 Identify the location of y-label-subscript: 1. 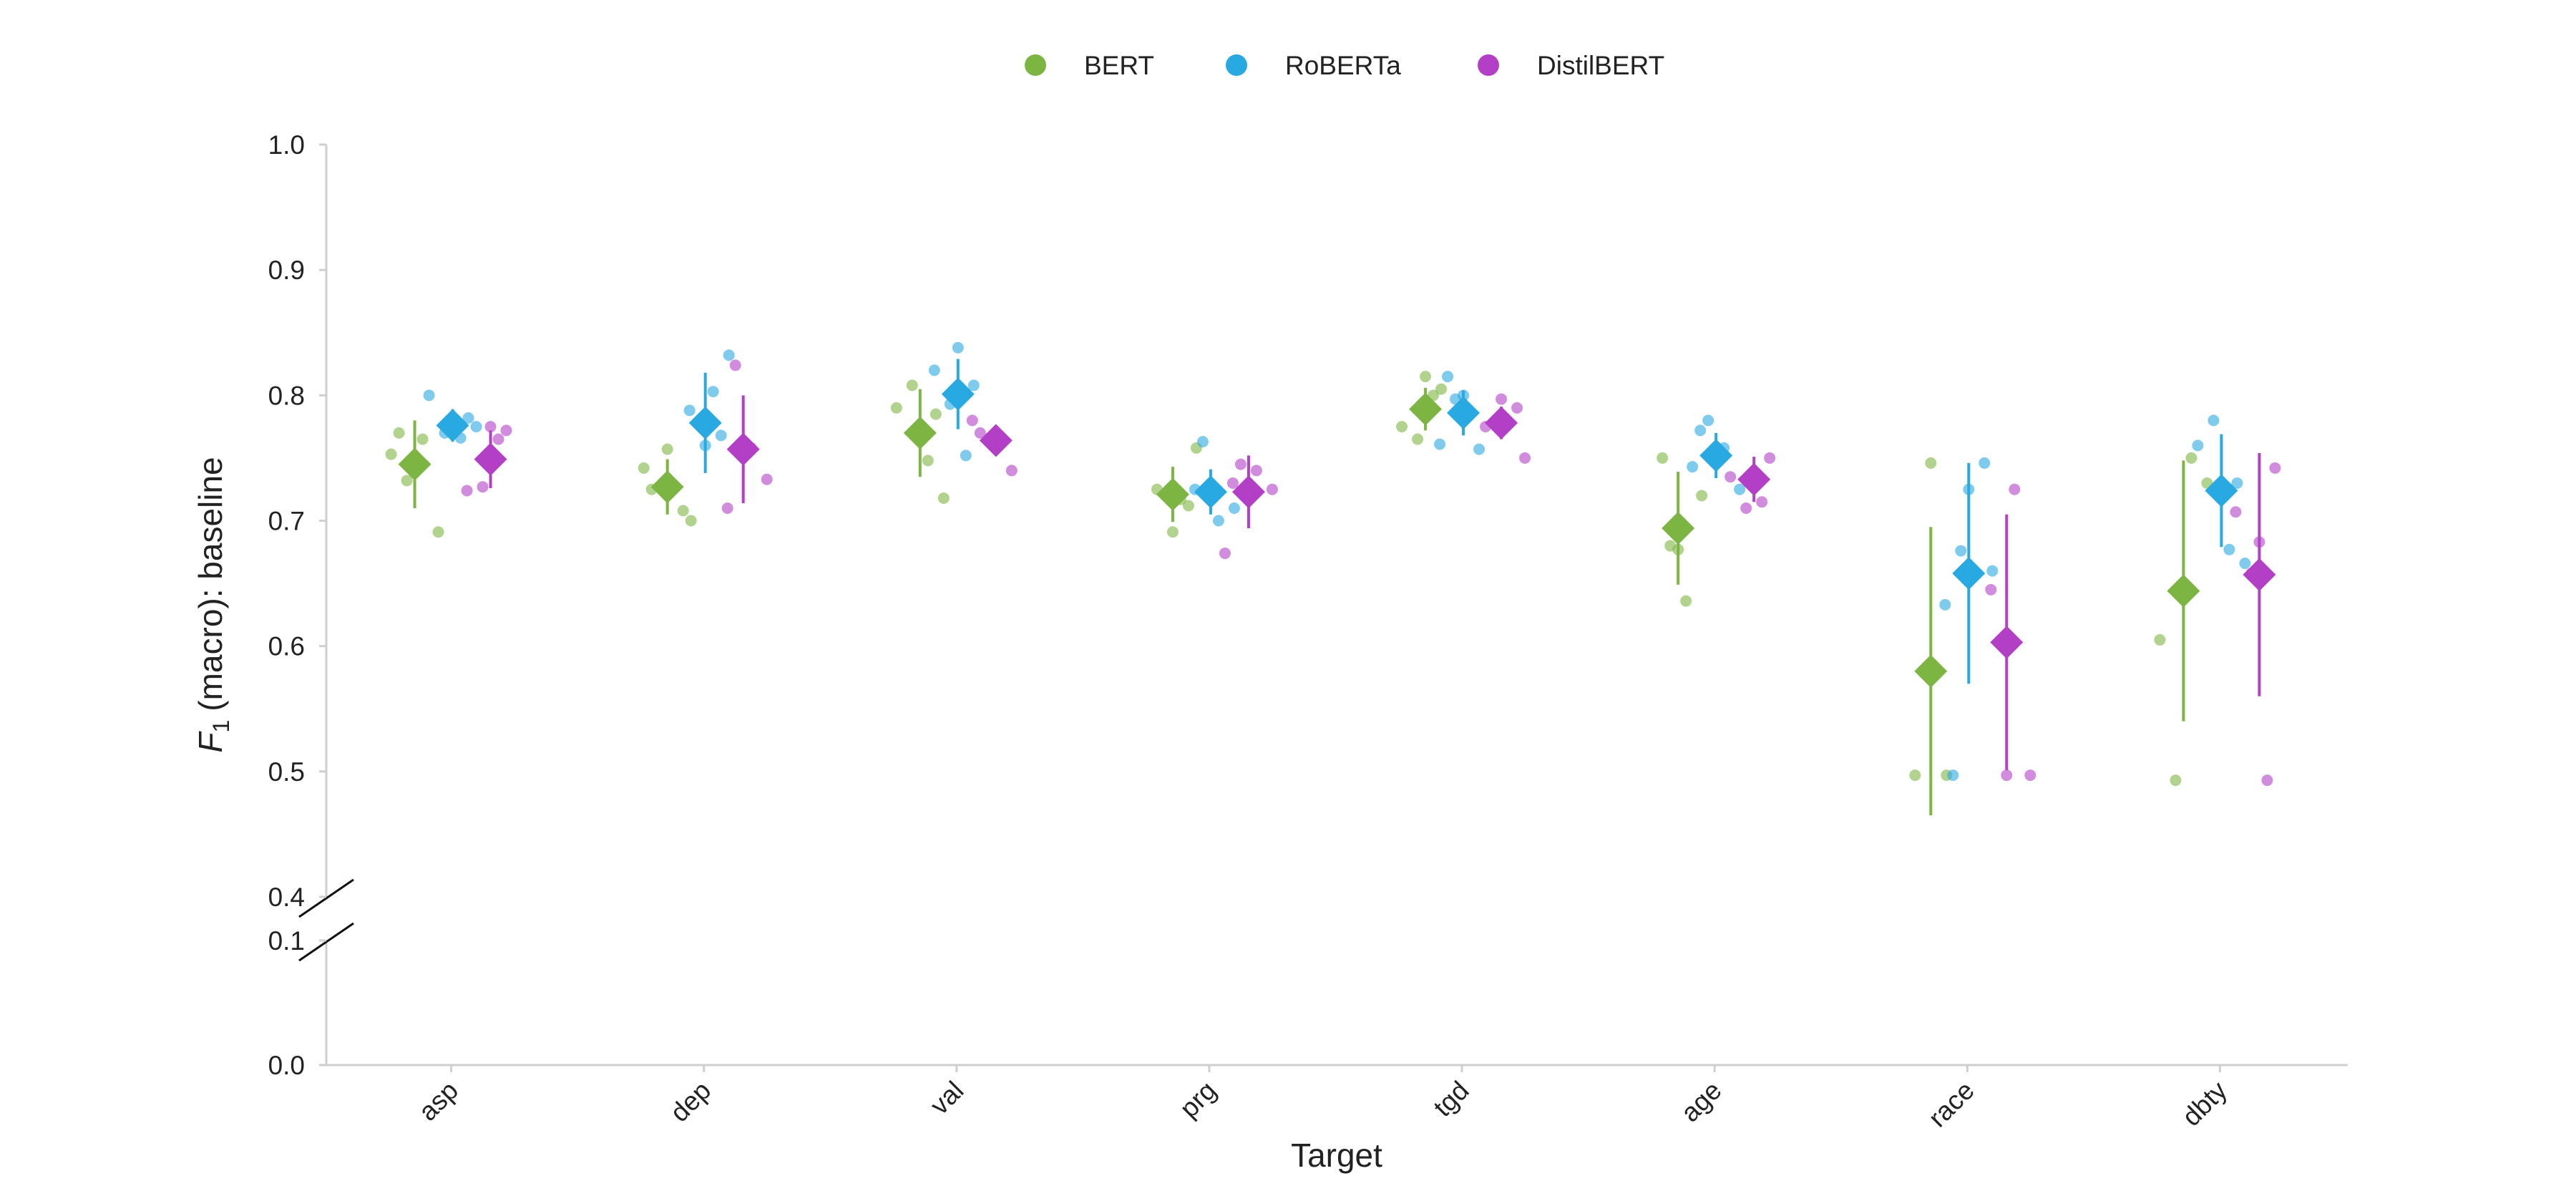
(221, 726).